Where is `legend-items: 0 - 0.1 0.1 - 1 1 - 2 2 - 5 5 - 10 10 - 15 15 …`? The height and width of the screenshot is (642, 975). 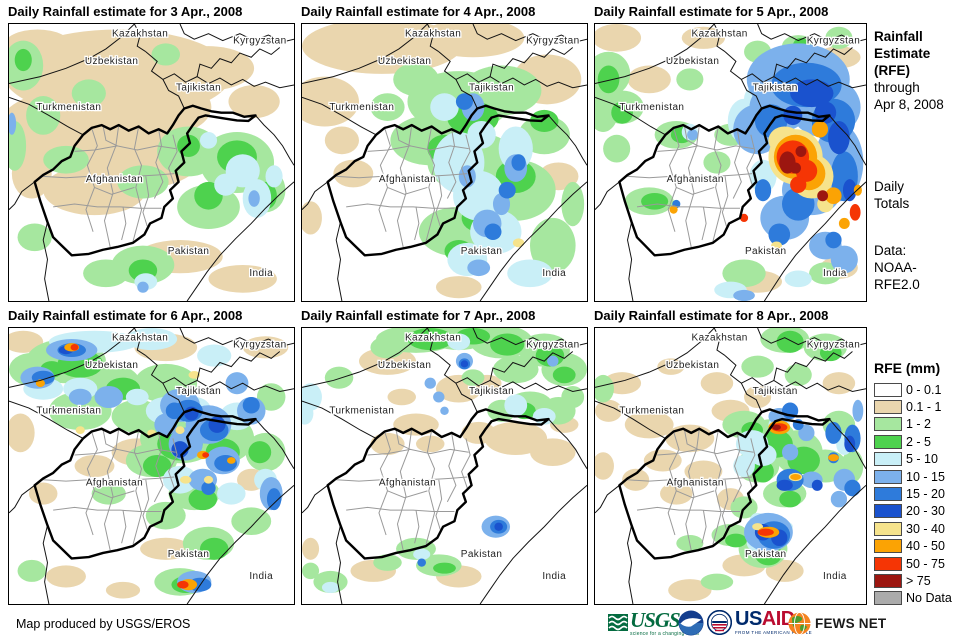 legend-items: 0 - 0.1 0.1 - 1 1 - 2 2 - 5 5 - 10 10 - 15 15 … is located at coordinates (923, 494).